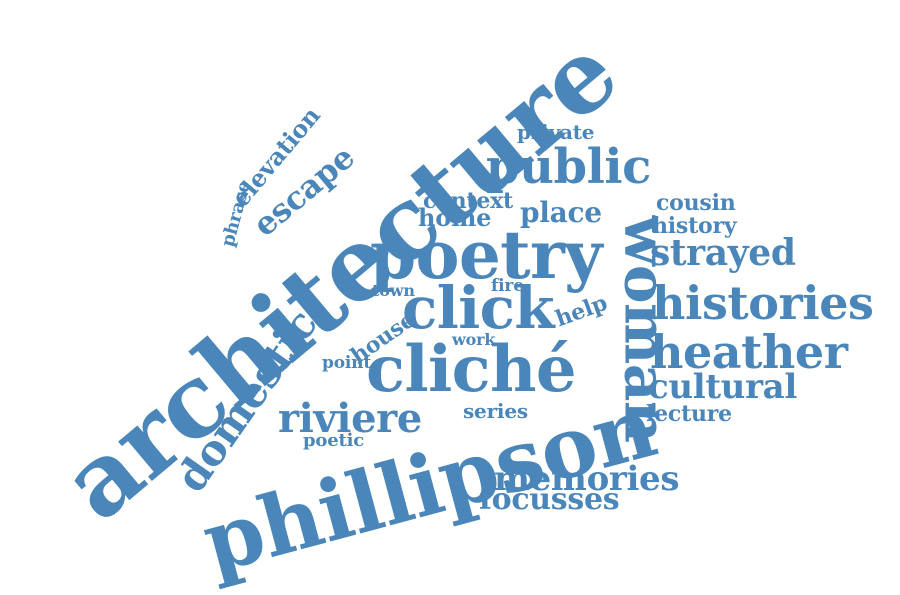  I want to click on word-town: town, so click(393, 290).